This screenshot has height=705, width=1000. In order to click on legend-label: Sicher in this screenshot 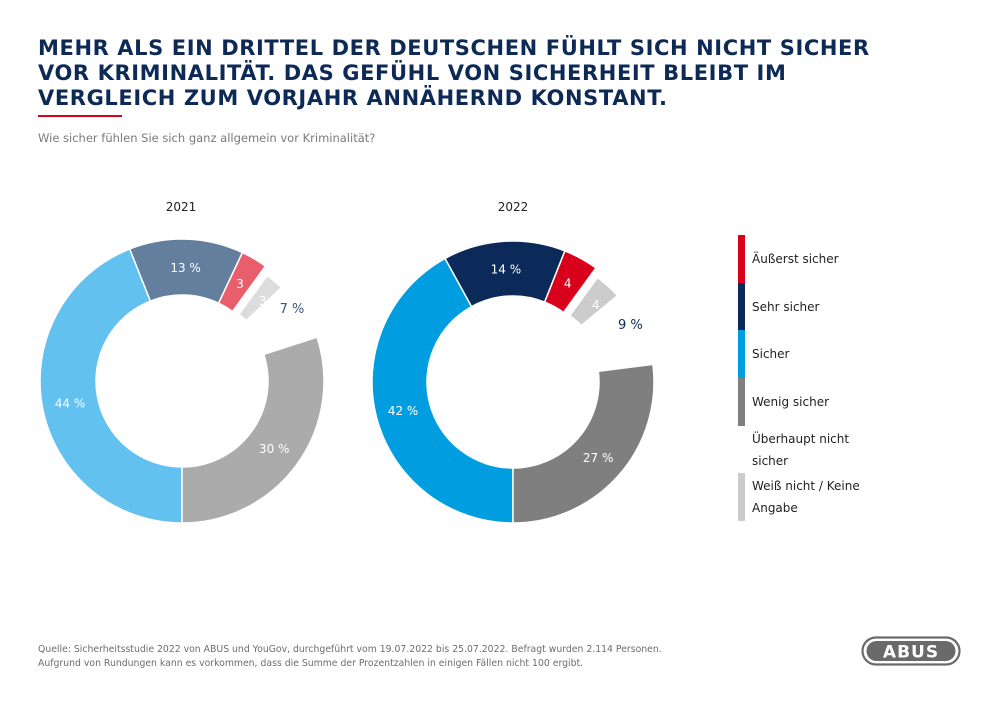, I will do `click(771, 354)`.